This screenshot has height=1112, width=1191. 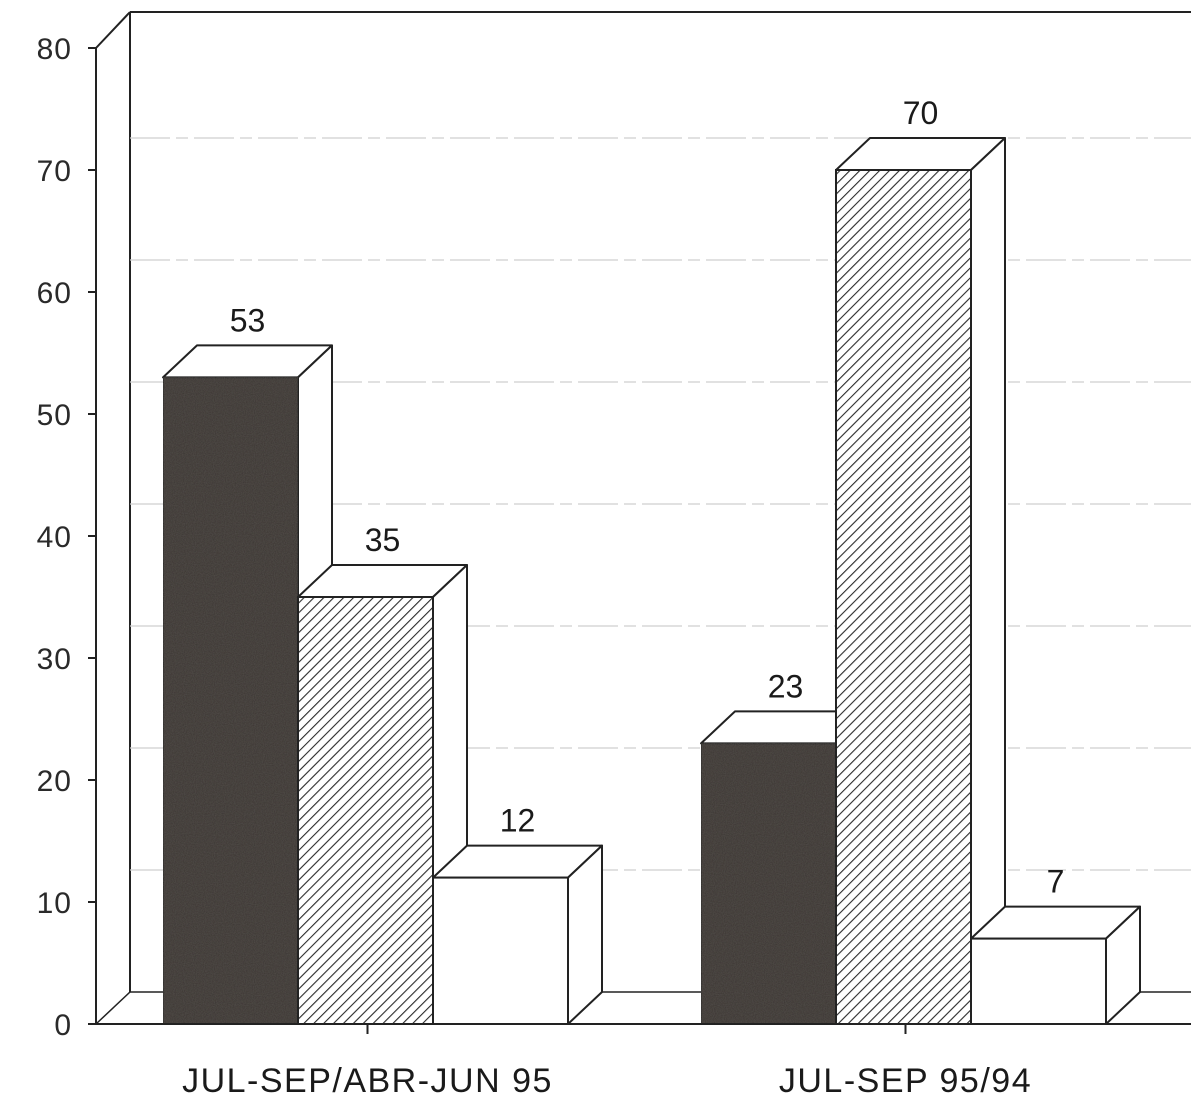 I want to click on y-tick-label: 20, so click(x=54, y=781).